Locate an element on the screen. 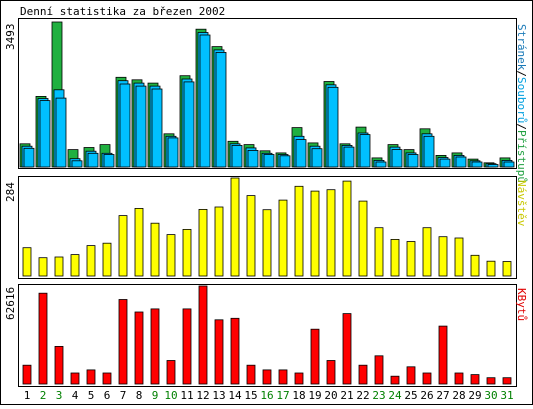 The image size is (533, 409). bar-top-Stránek-18 is located at coordinates (301, 153).